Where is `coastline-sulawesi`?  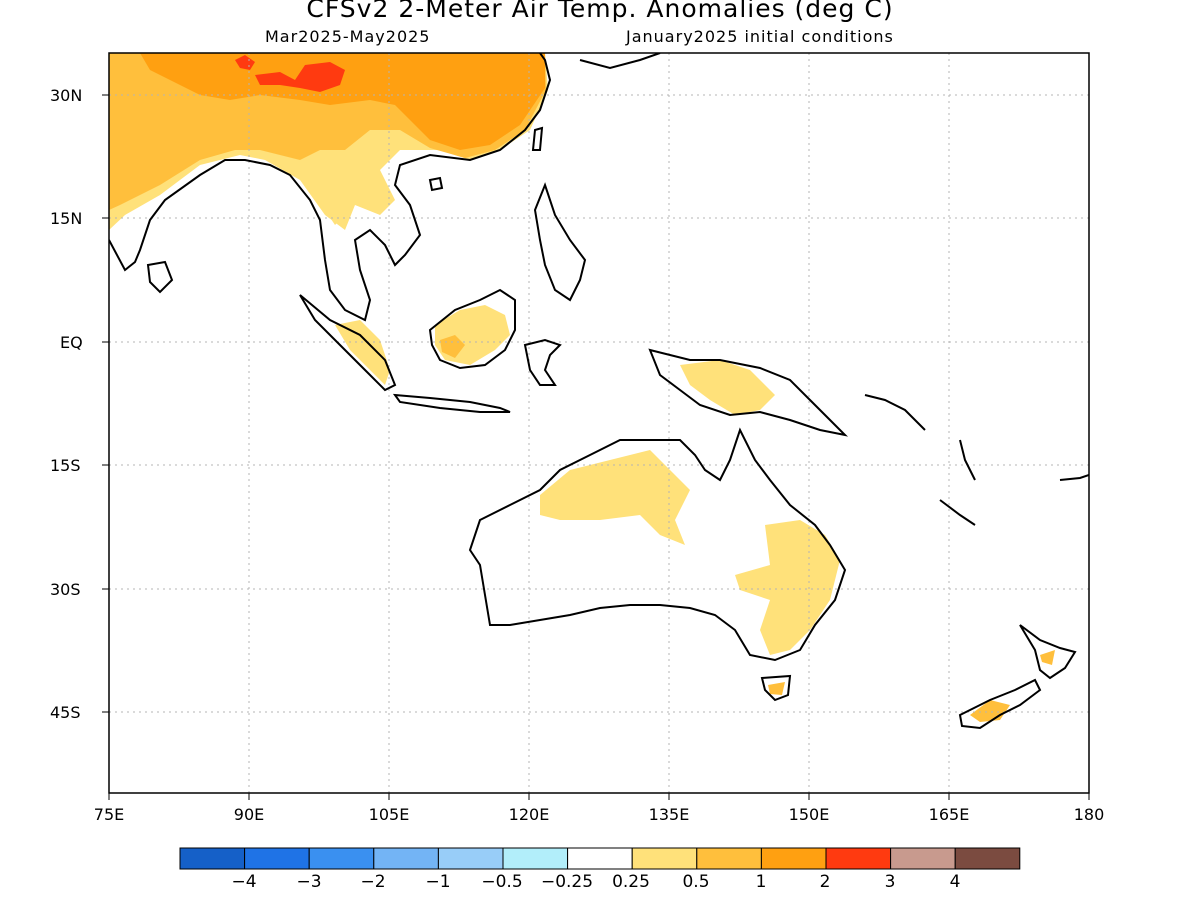
coastline-sulawesi is located at coordinates (542, 362).